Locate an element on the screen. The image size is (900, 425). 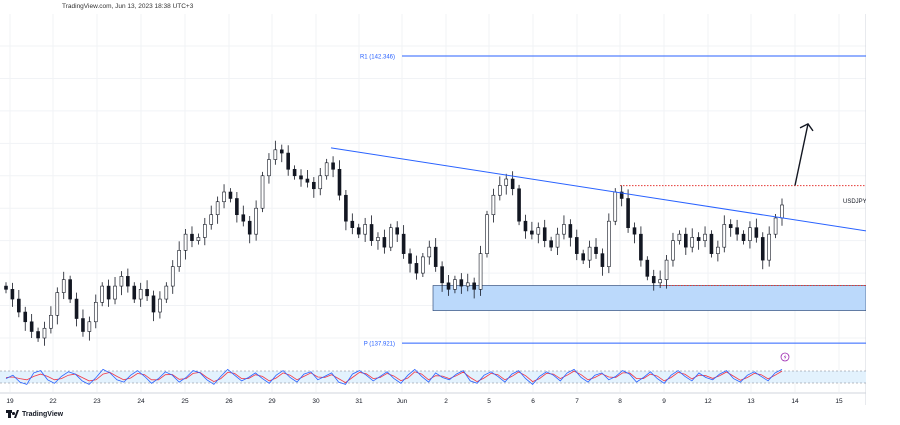
x-tick-label: 12 is located at coordinates (708, 401).